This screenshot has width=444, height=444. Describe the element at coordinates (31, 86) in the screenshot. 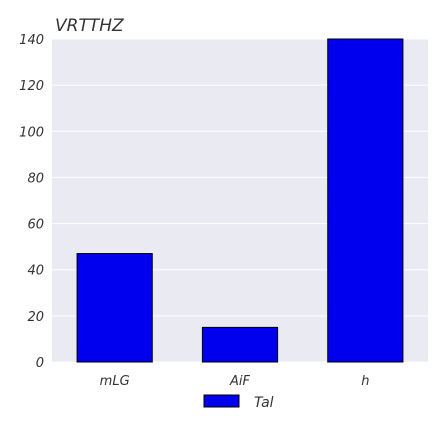

I see `y-tick-label: 120` at that location.